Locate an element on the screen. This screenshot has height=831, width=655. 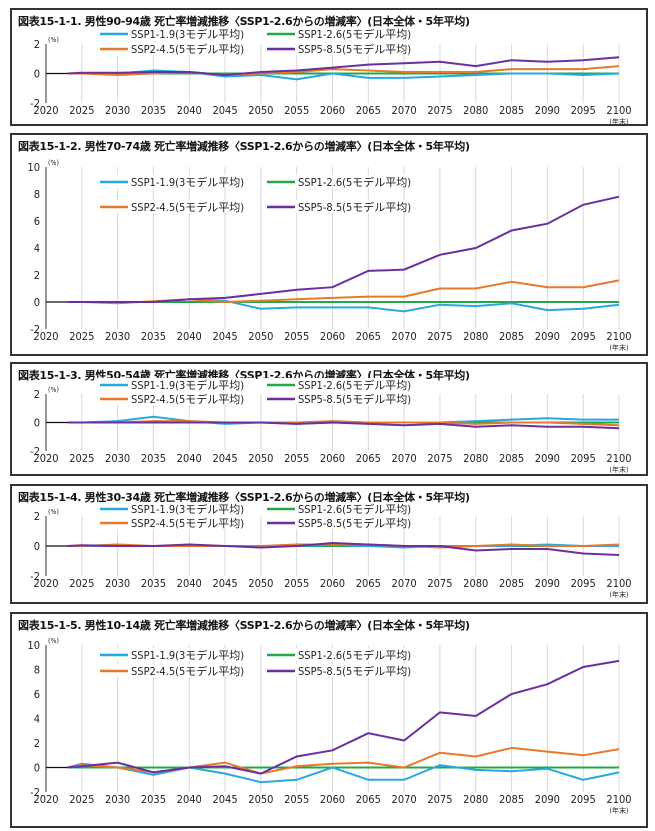
y-tick-label: 8 is located at coordinates (37, 670).